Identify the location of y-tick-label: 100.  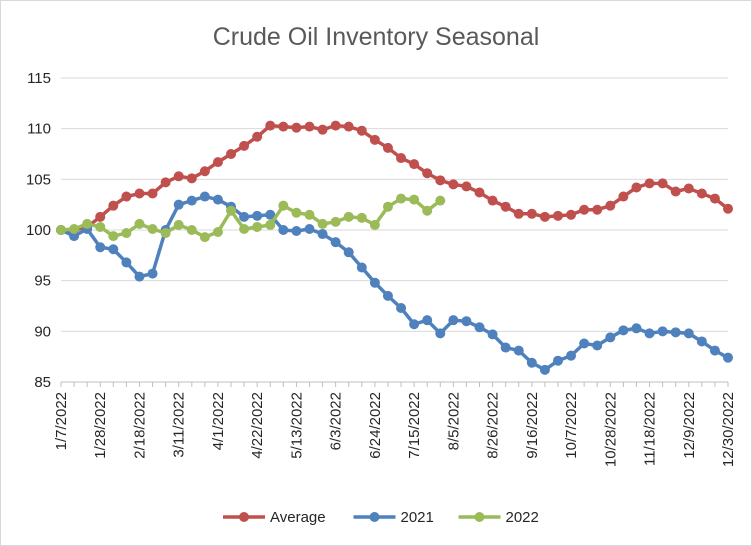
(38, 230).